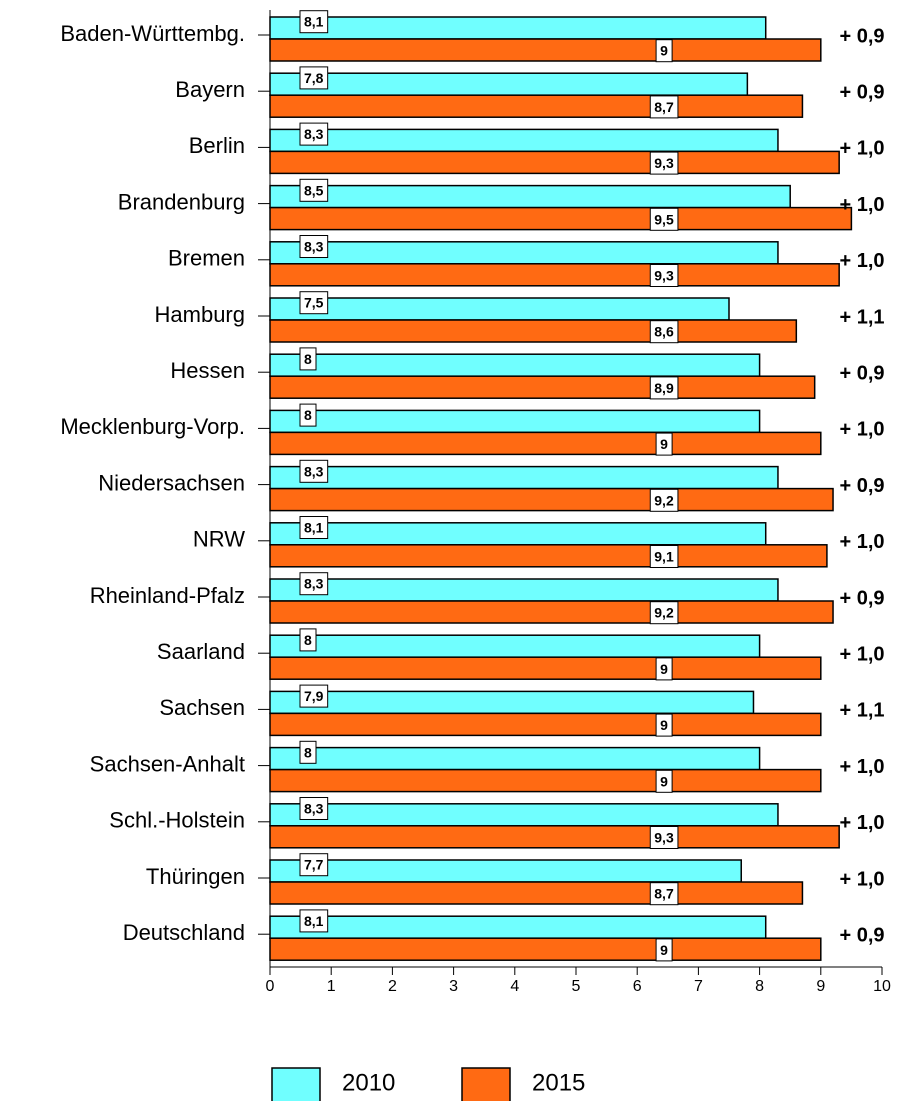 The image size is (913, 1101). Describe the element at coordinates (207, 370) in the screenshot. I see `category-label: Hessen` at that location.